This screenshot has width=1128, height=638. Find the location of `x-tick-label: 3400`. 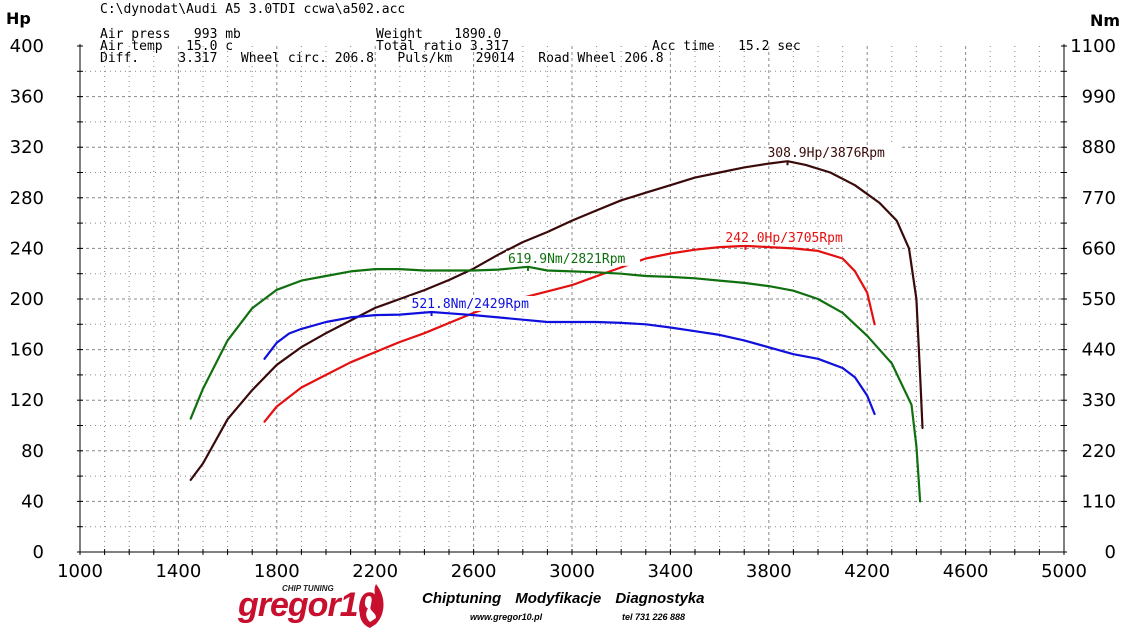

x-tick-label: 3400 is located at coordinates (670, 570).